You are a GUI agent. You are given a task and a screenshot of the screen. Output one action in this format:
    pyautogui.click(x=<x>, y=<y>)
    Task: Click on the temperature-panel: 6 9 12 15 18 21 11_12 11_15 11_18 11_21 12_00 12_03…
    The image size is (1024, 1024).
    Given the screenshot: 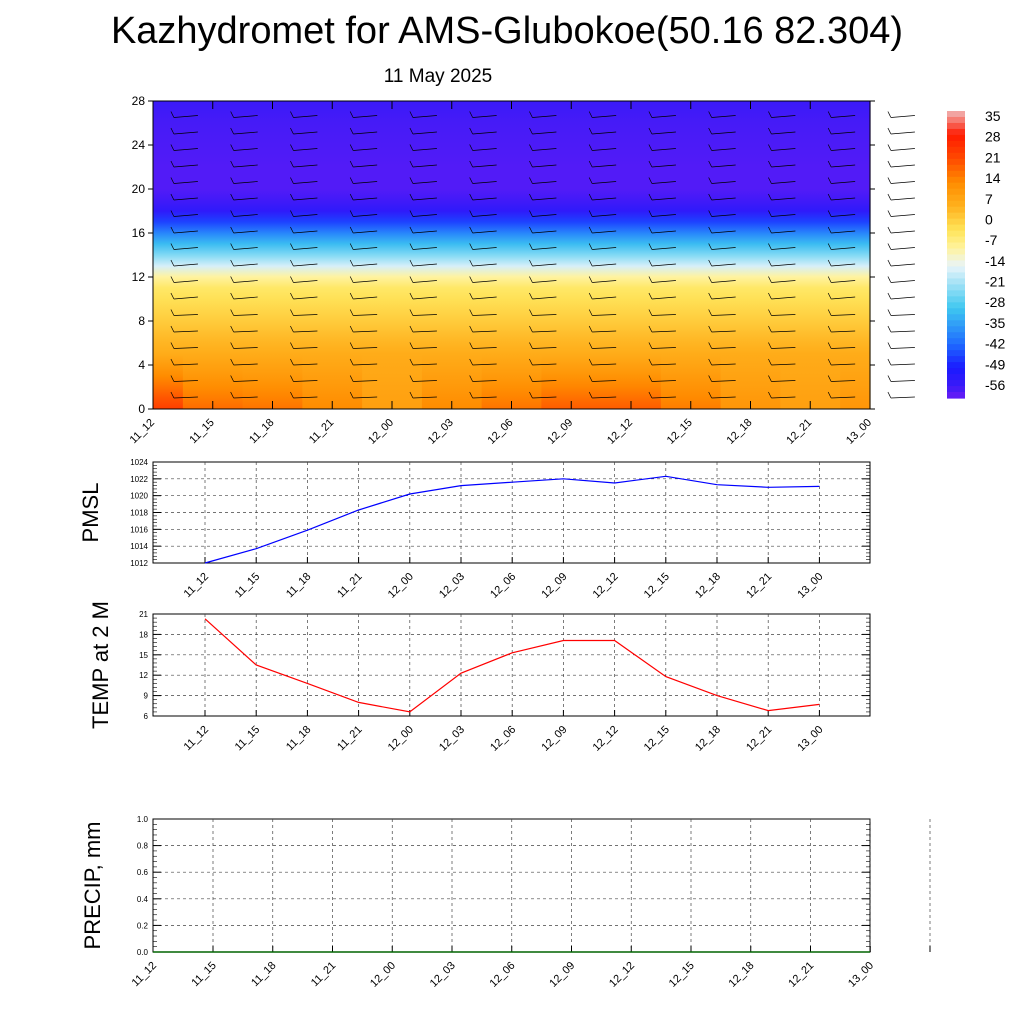 What is the action you would take?
    pyautogui.click(x=479, y=677)
    